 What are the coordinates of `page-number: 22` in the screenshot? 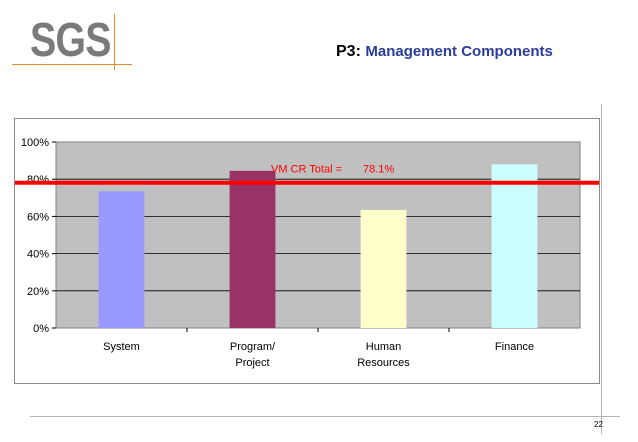 It's located at (598, 424).